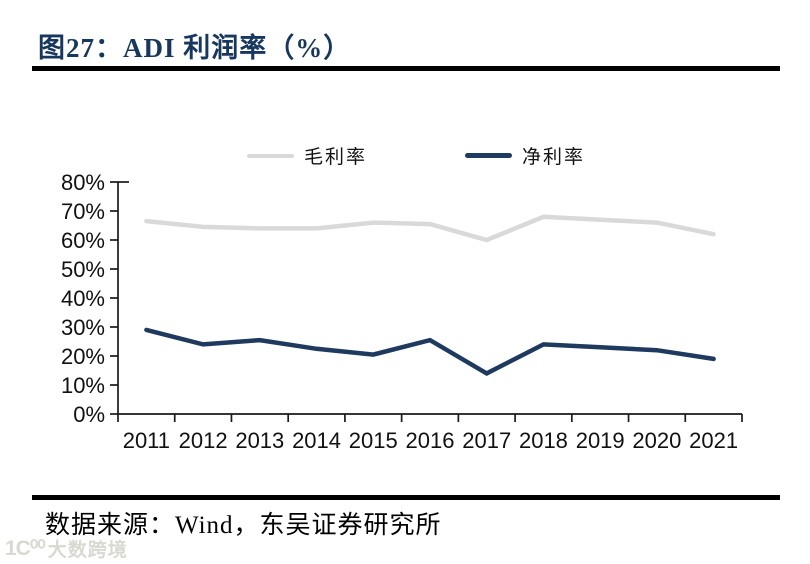  I want to click on svg-text: 40%, so click(83, 298).